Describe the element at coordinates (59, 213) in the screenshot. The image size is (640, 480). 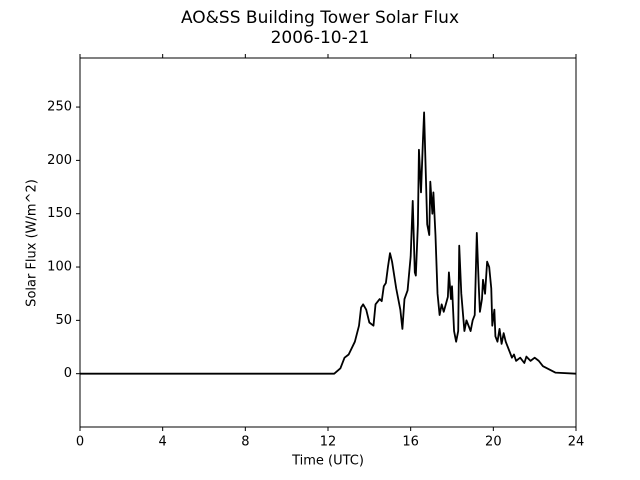
I see `y-tick-label: 150` at that location.